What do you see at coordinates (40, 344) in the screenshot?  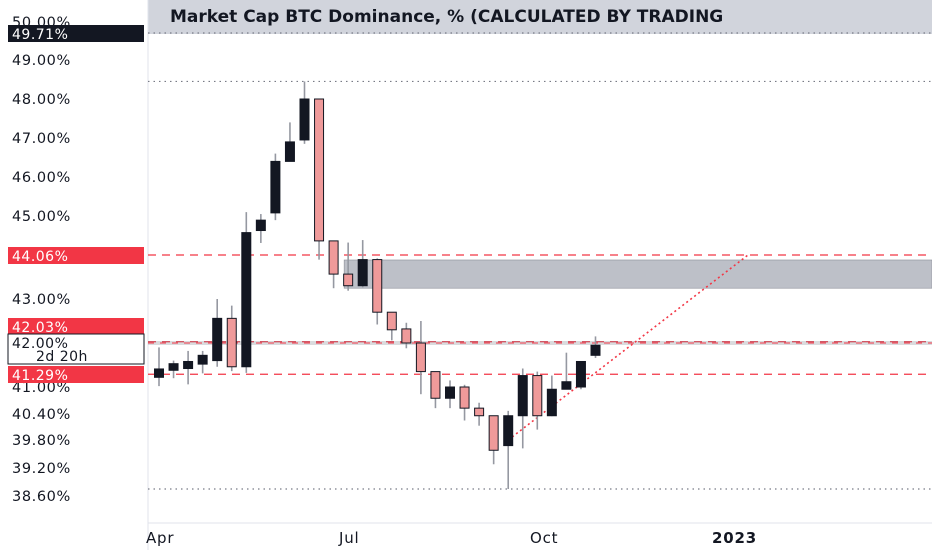 I see `current-price-label: 42.00%` at bounding box center [40, 344].